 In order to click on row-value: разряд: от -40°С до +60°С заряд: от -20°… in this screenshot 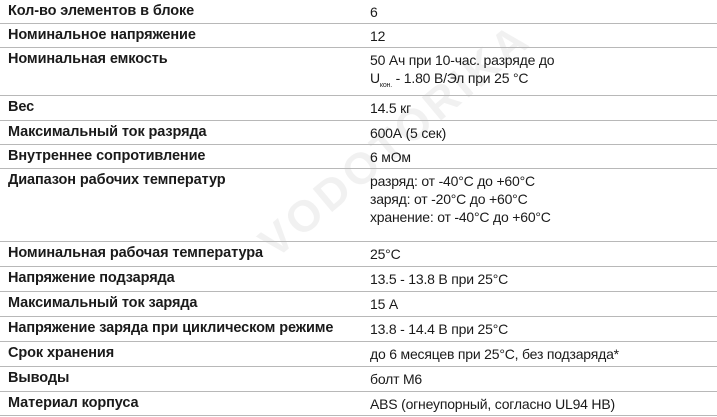, I will do `click(460, 199)`.